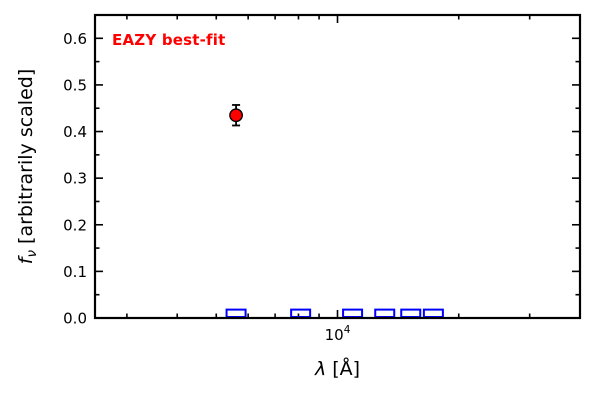 The image size is (600, 400). I want to click on y-tick-label: 0.0, so click(75, 319).